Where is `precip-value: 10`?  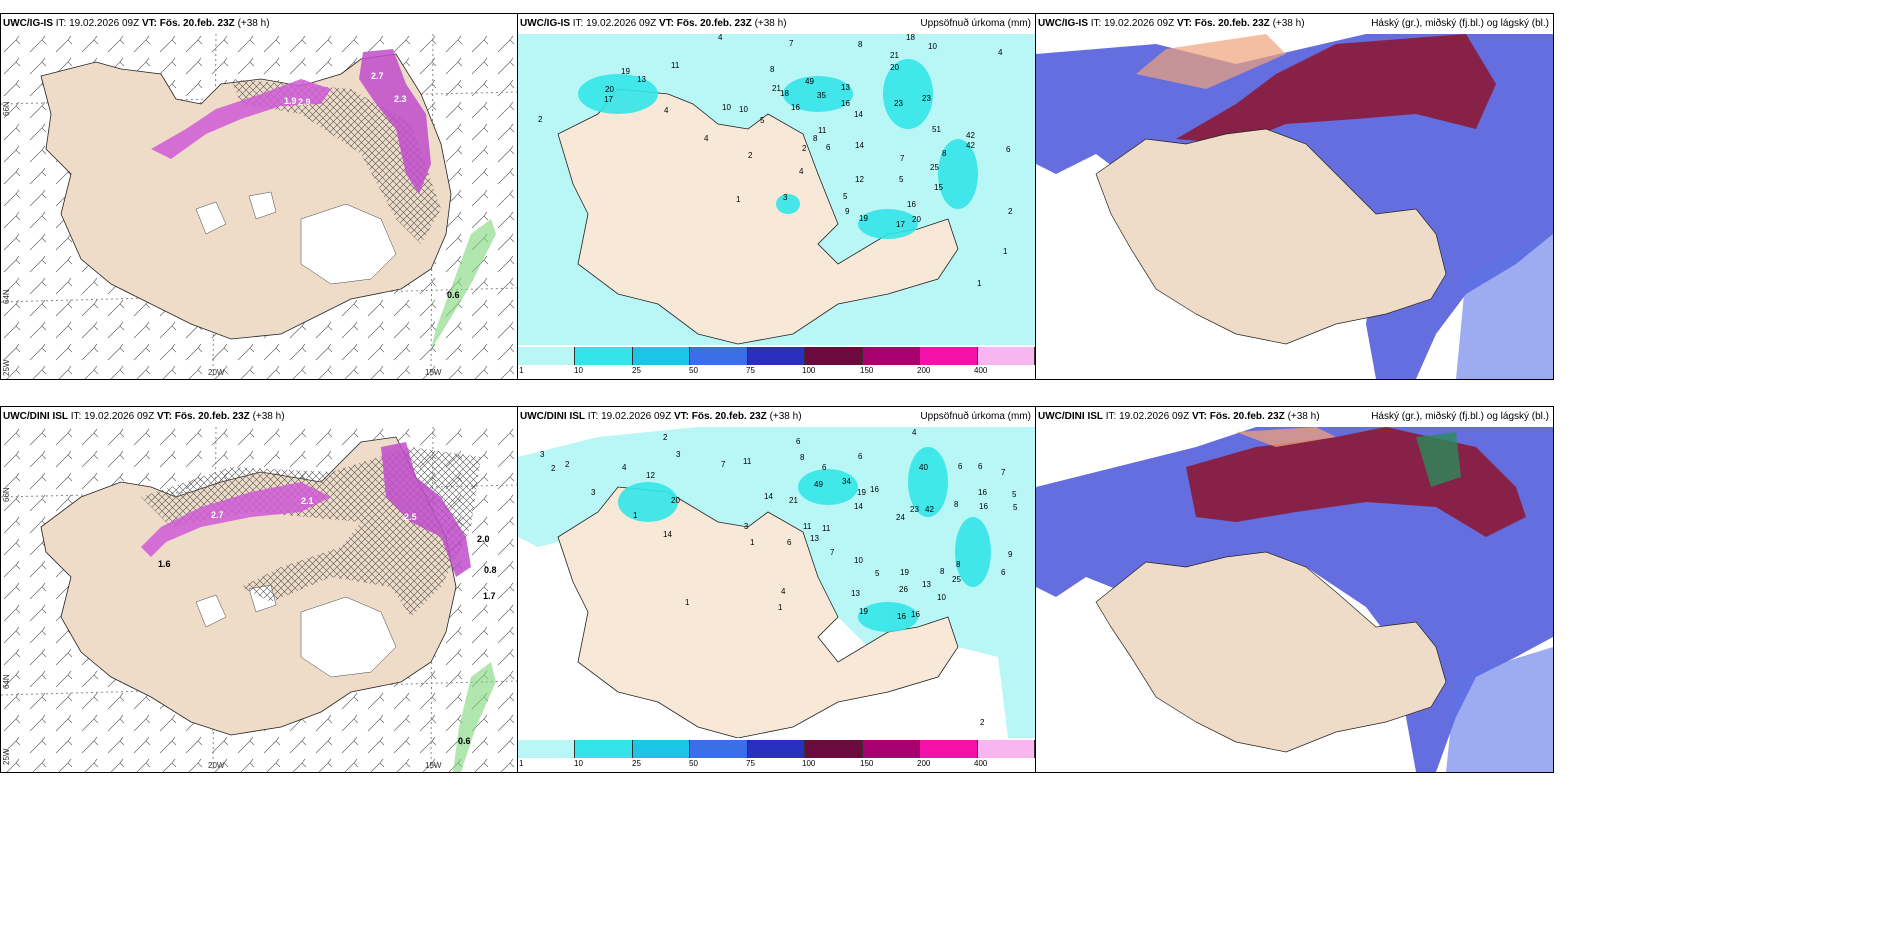
precip-value: 10 is located at coordinates (726, 107).